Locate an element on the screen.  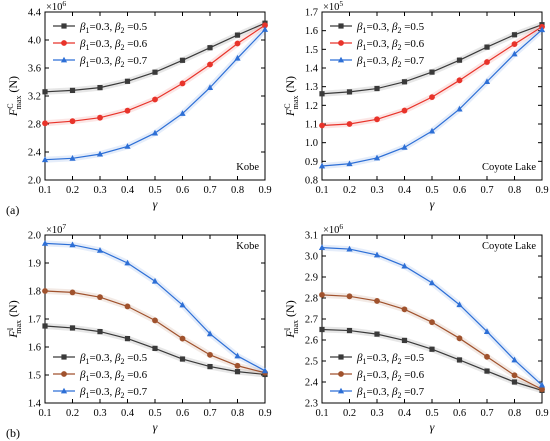
x-axis-label: γ is located at coordinates (432, 204).